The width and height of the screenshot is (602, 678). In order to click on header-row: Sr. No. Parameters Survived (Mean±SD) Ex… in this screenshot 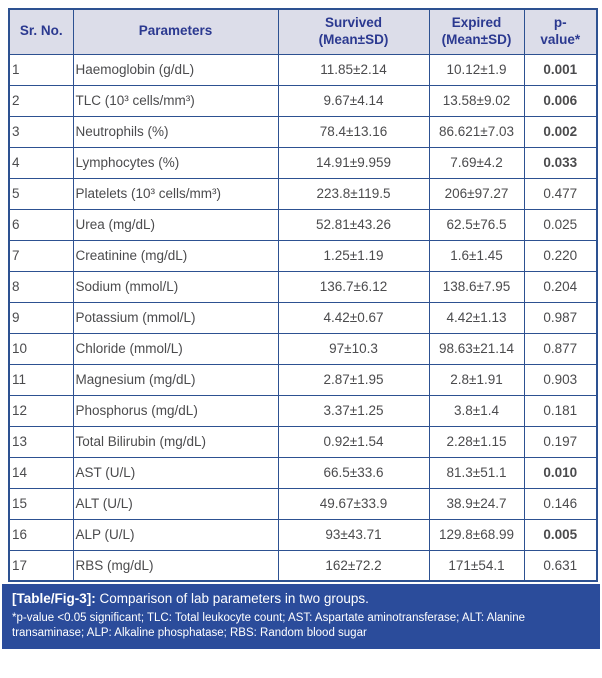, I will do `click(303, 31)`.